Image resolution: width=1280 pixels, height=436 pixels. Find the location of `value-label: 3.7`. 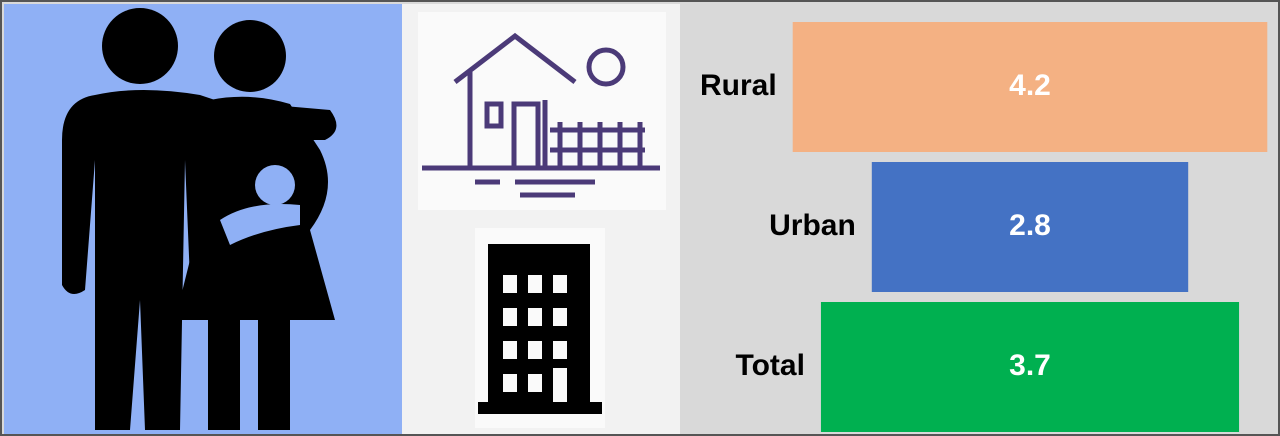

value-label: 3.7 is located at coordinates (1030, 365).